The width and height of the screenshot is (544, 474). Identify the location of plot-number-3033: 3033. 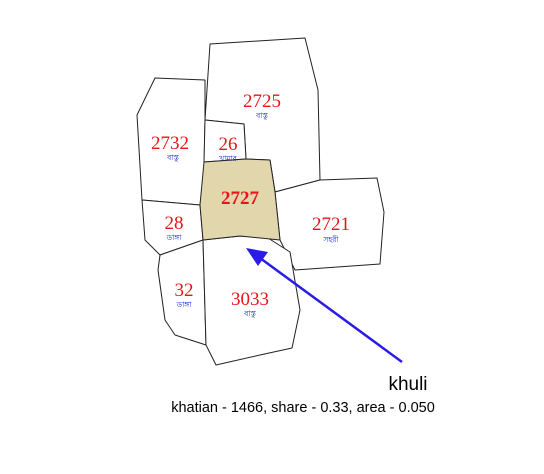
(250, 299).